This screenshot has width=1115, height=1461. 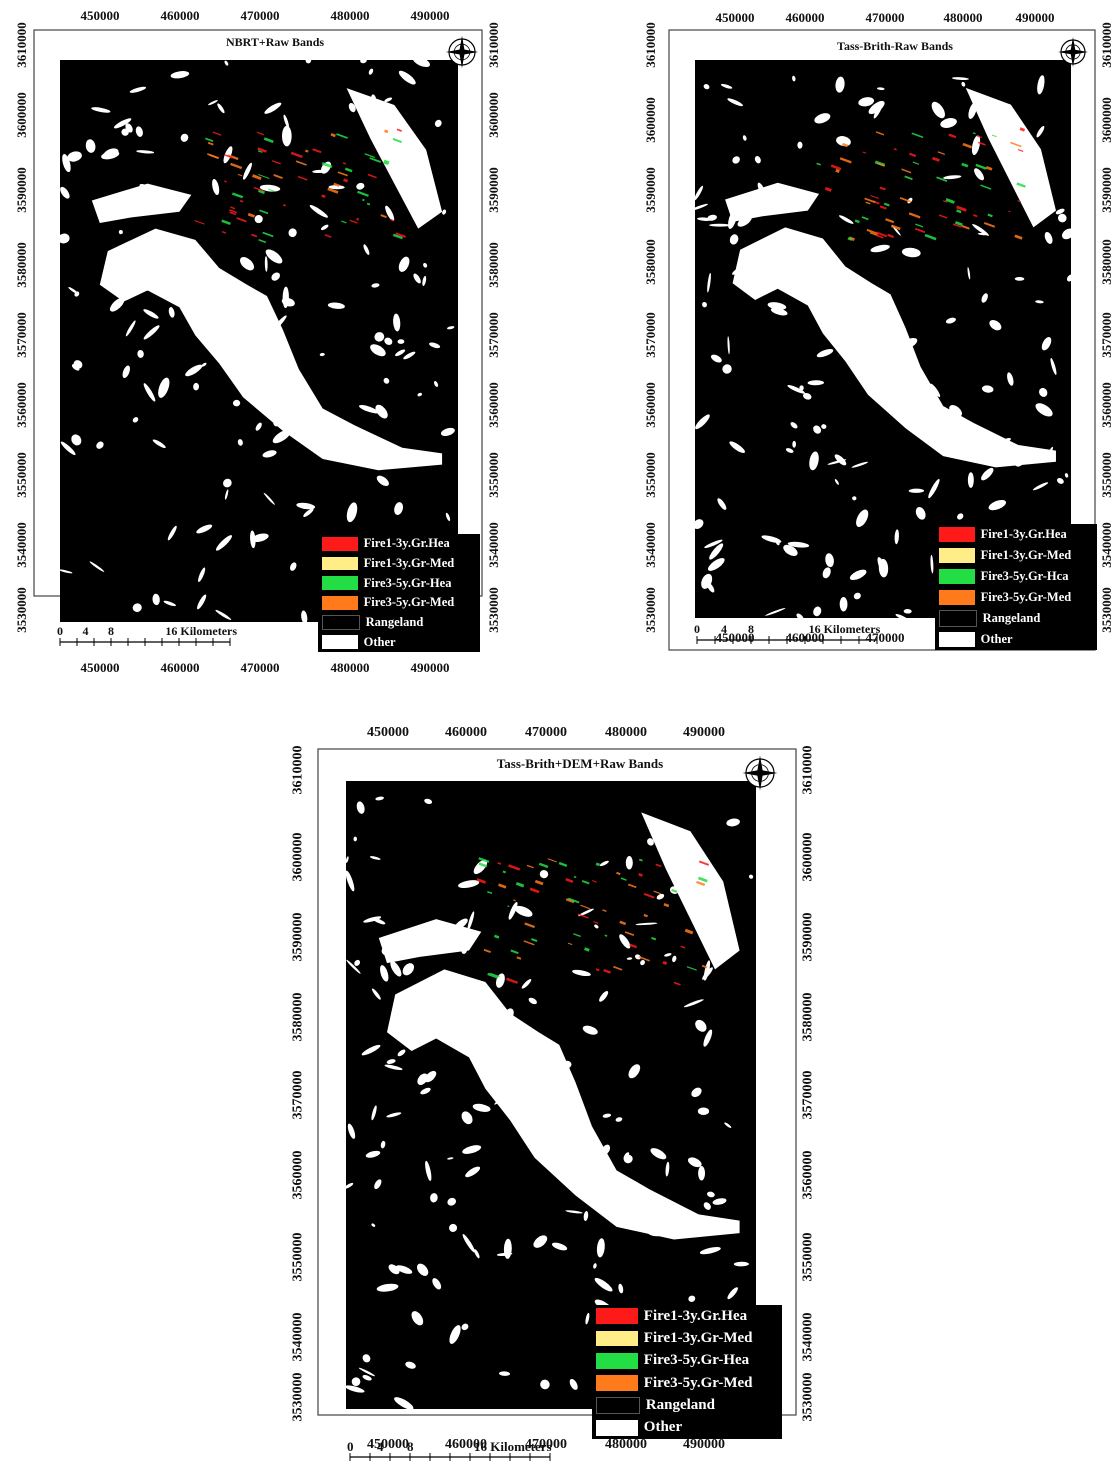 What do you see at coordinates (21, 335) in the screenshot?
I see `y-tick-label-left: 3570000` at bounding box center [21, 335].